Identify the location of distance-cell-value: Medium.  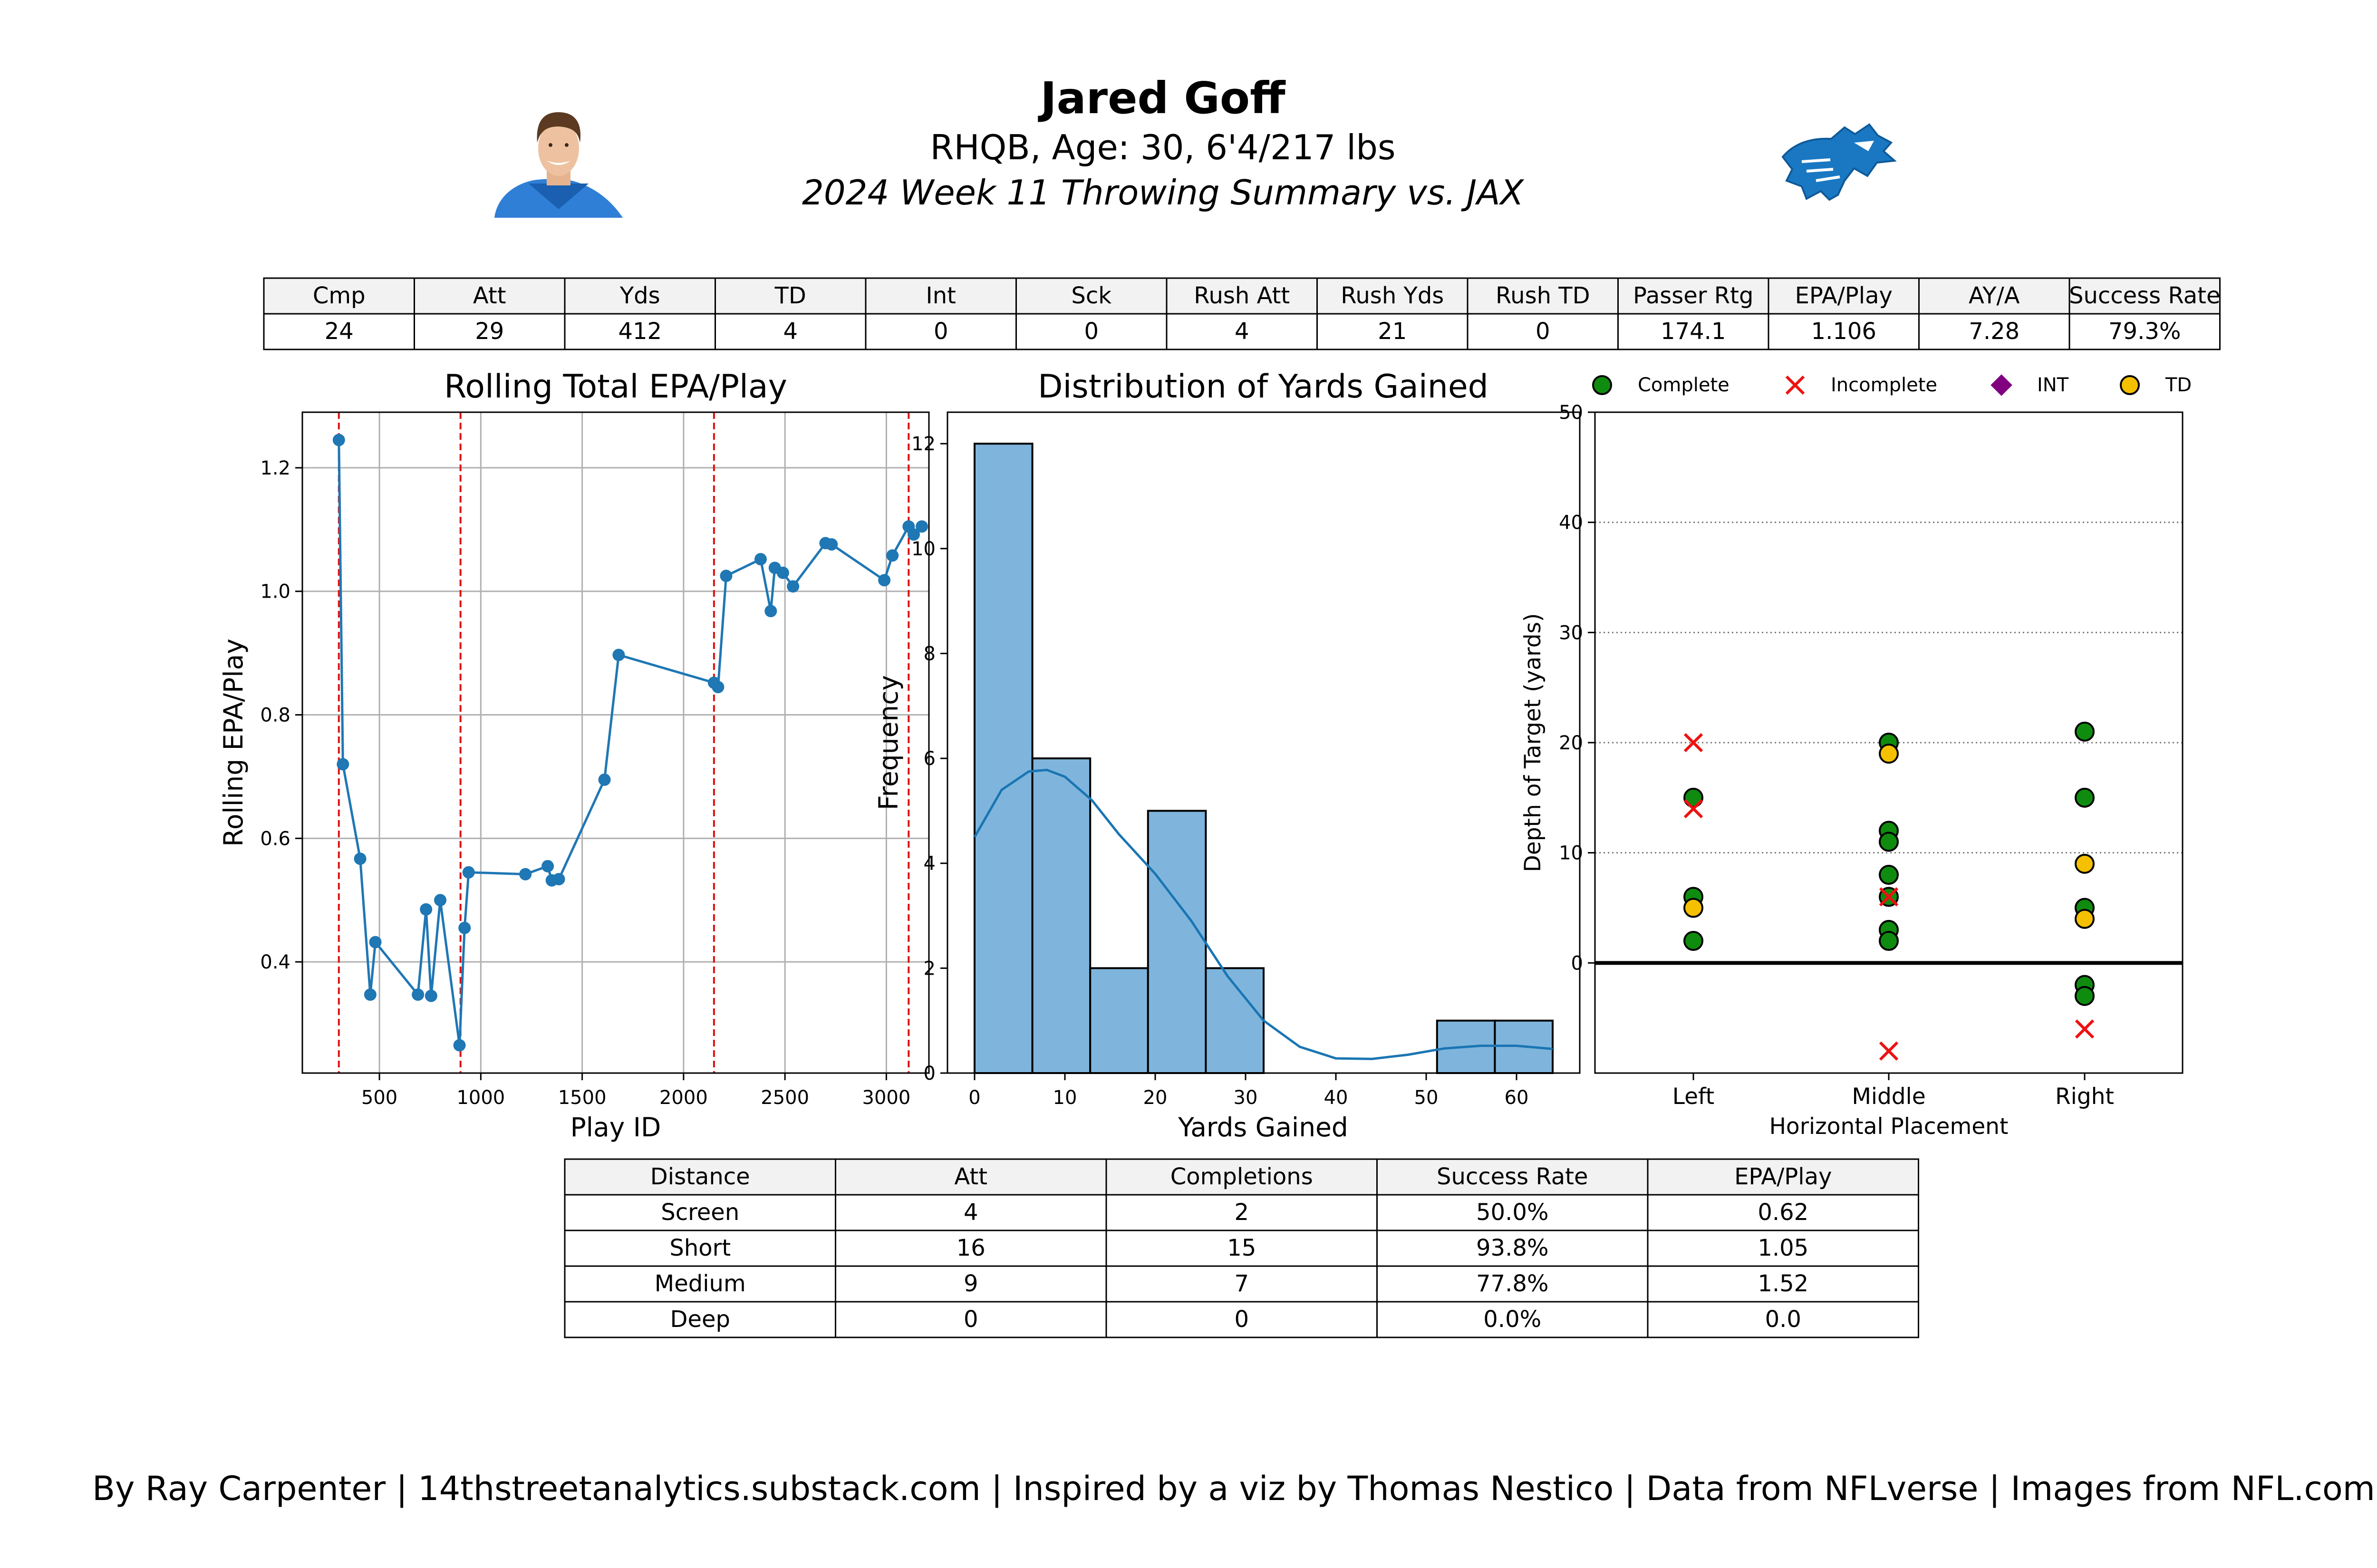
(700, 1283).